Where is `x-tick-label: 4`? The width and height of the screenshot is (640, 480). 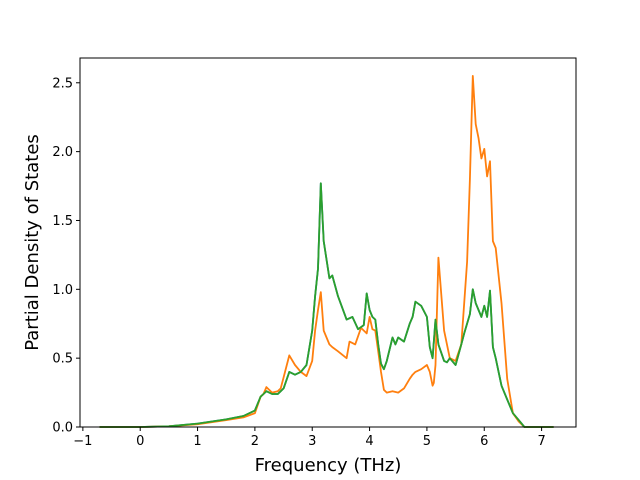
x-tick-label: 4 is located at coordinates (369, 441).